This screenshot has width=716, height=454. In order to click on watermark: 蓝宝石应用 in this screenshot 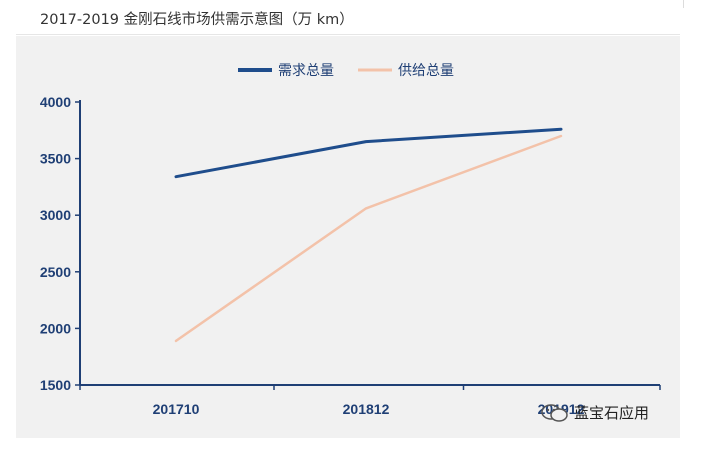, I will do `click(610, 412)`.